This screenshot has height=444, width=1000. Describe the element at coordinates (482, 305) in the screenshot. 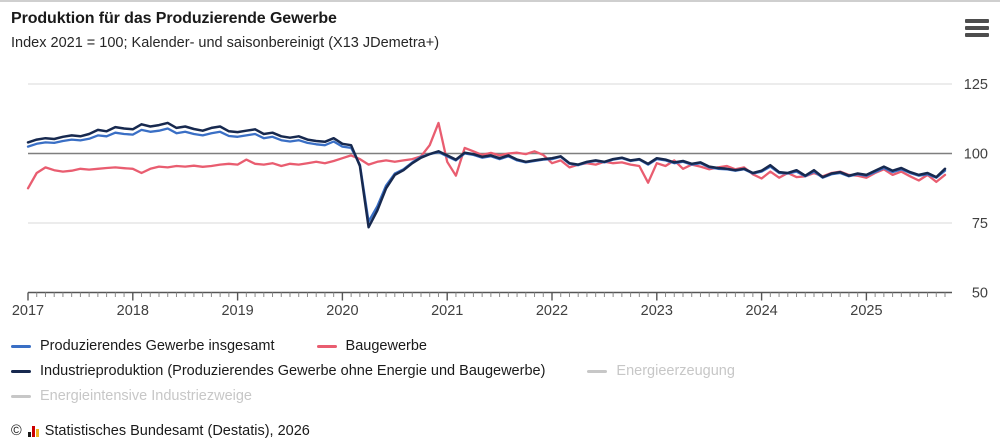

I see `x-axis: 2017 2018 2019 2020 2021 2022 2023 2024 2025` at that location.